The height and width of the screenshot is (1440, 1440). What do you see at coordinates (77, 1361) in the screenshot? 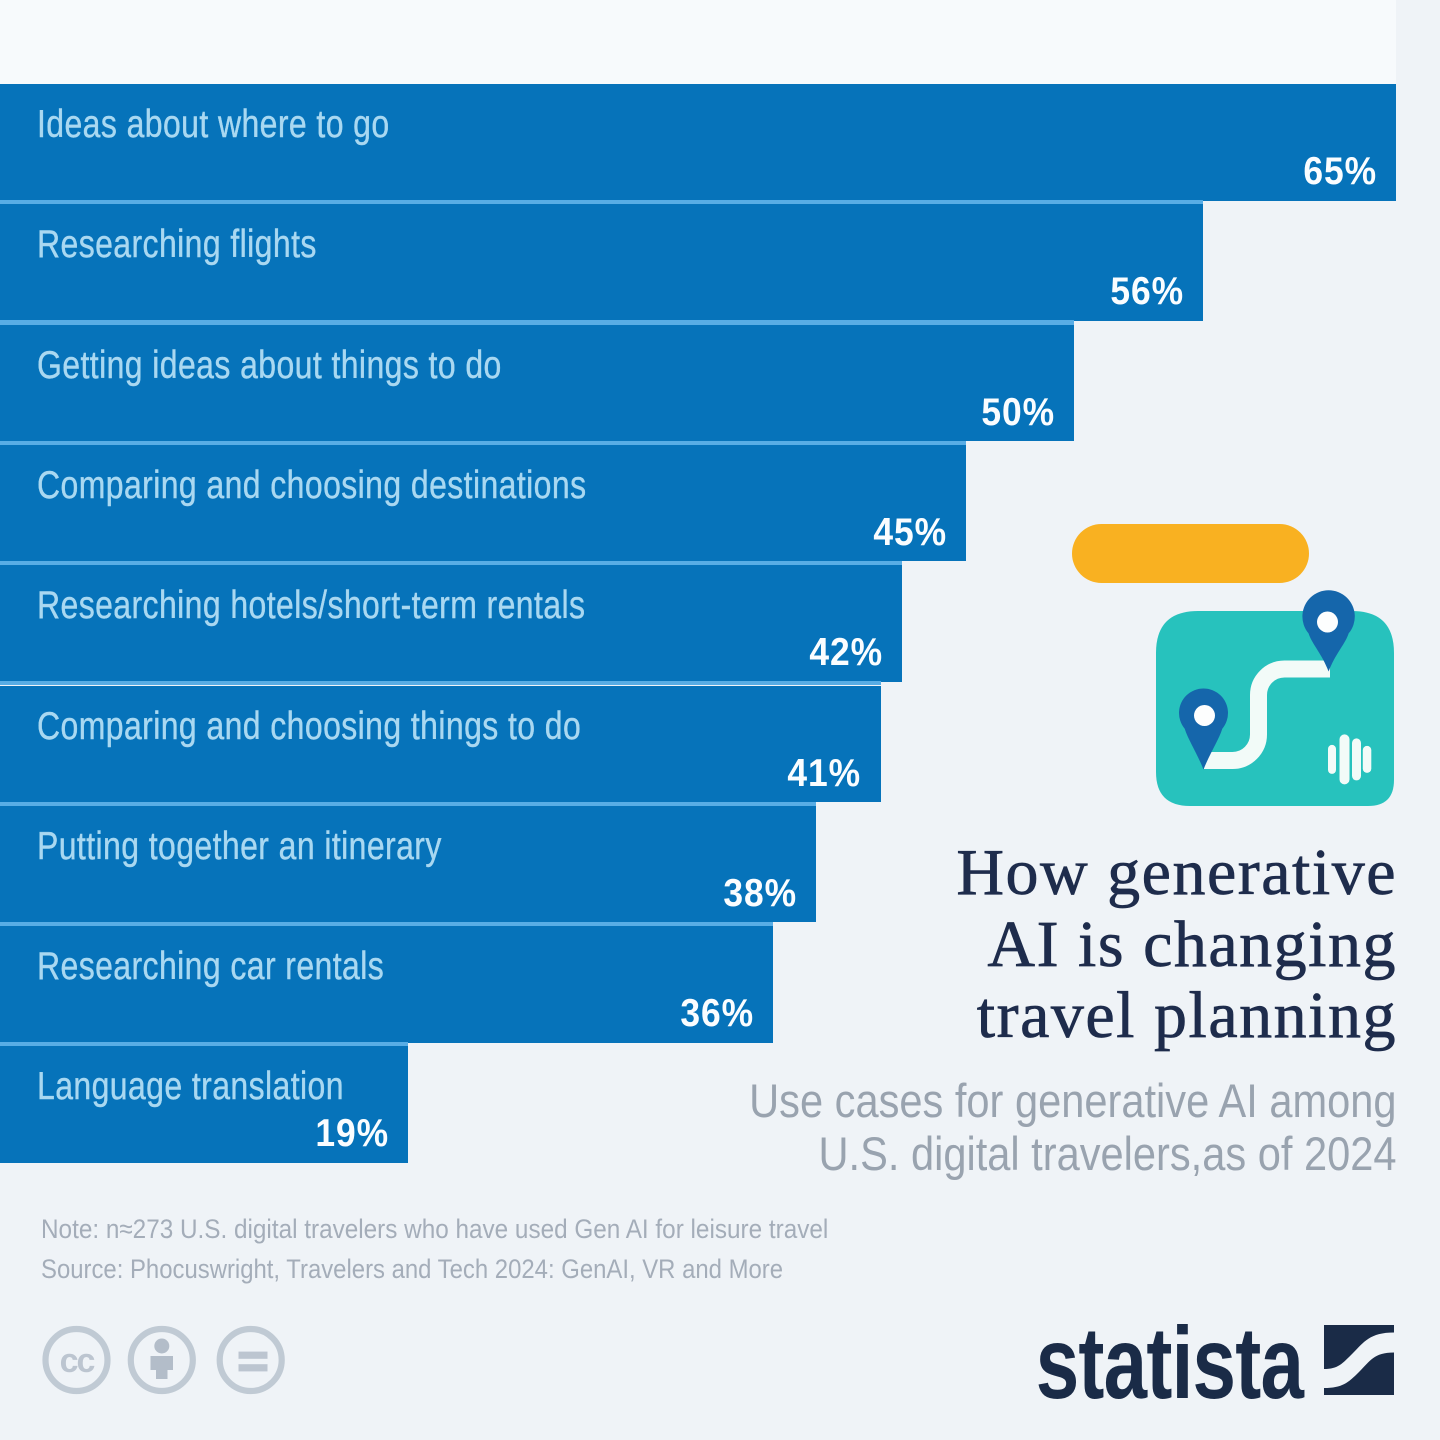
I see `svg-text: cc` at bounding box center [77, 1361].